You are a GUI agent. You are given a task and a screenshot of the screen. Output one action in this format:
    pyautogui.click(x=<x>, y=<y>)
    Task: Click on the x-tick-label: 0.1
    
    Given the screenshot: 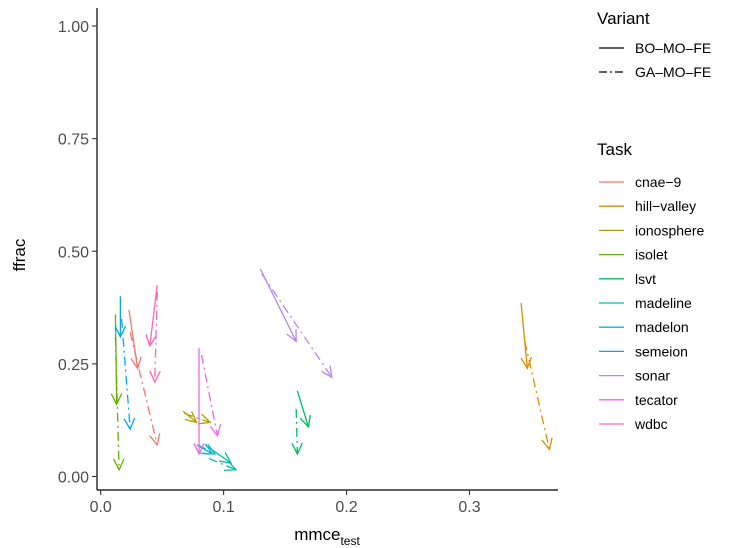 What is the action you would take?
    pyautogui.click(x=223, y=507)
    